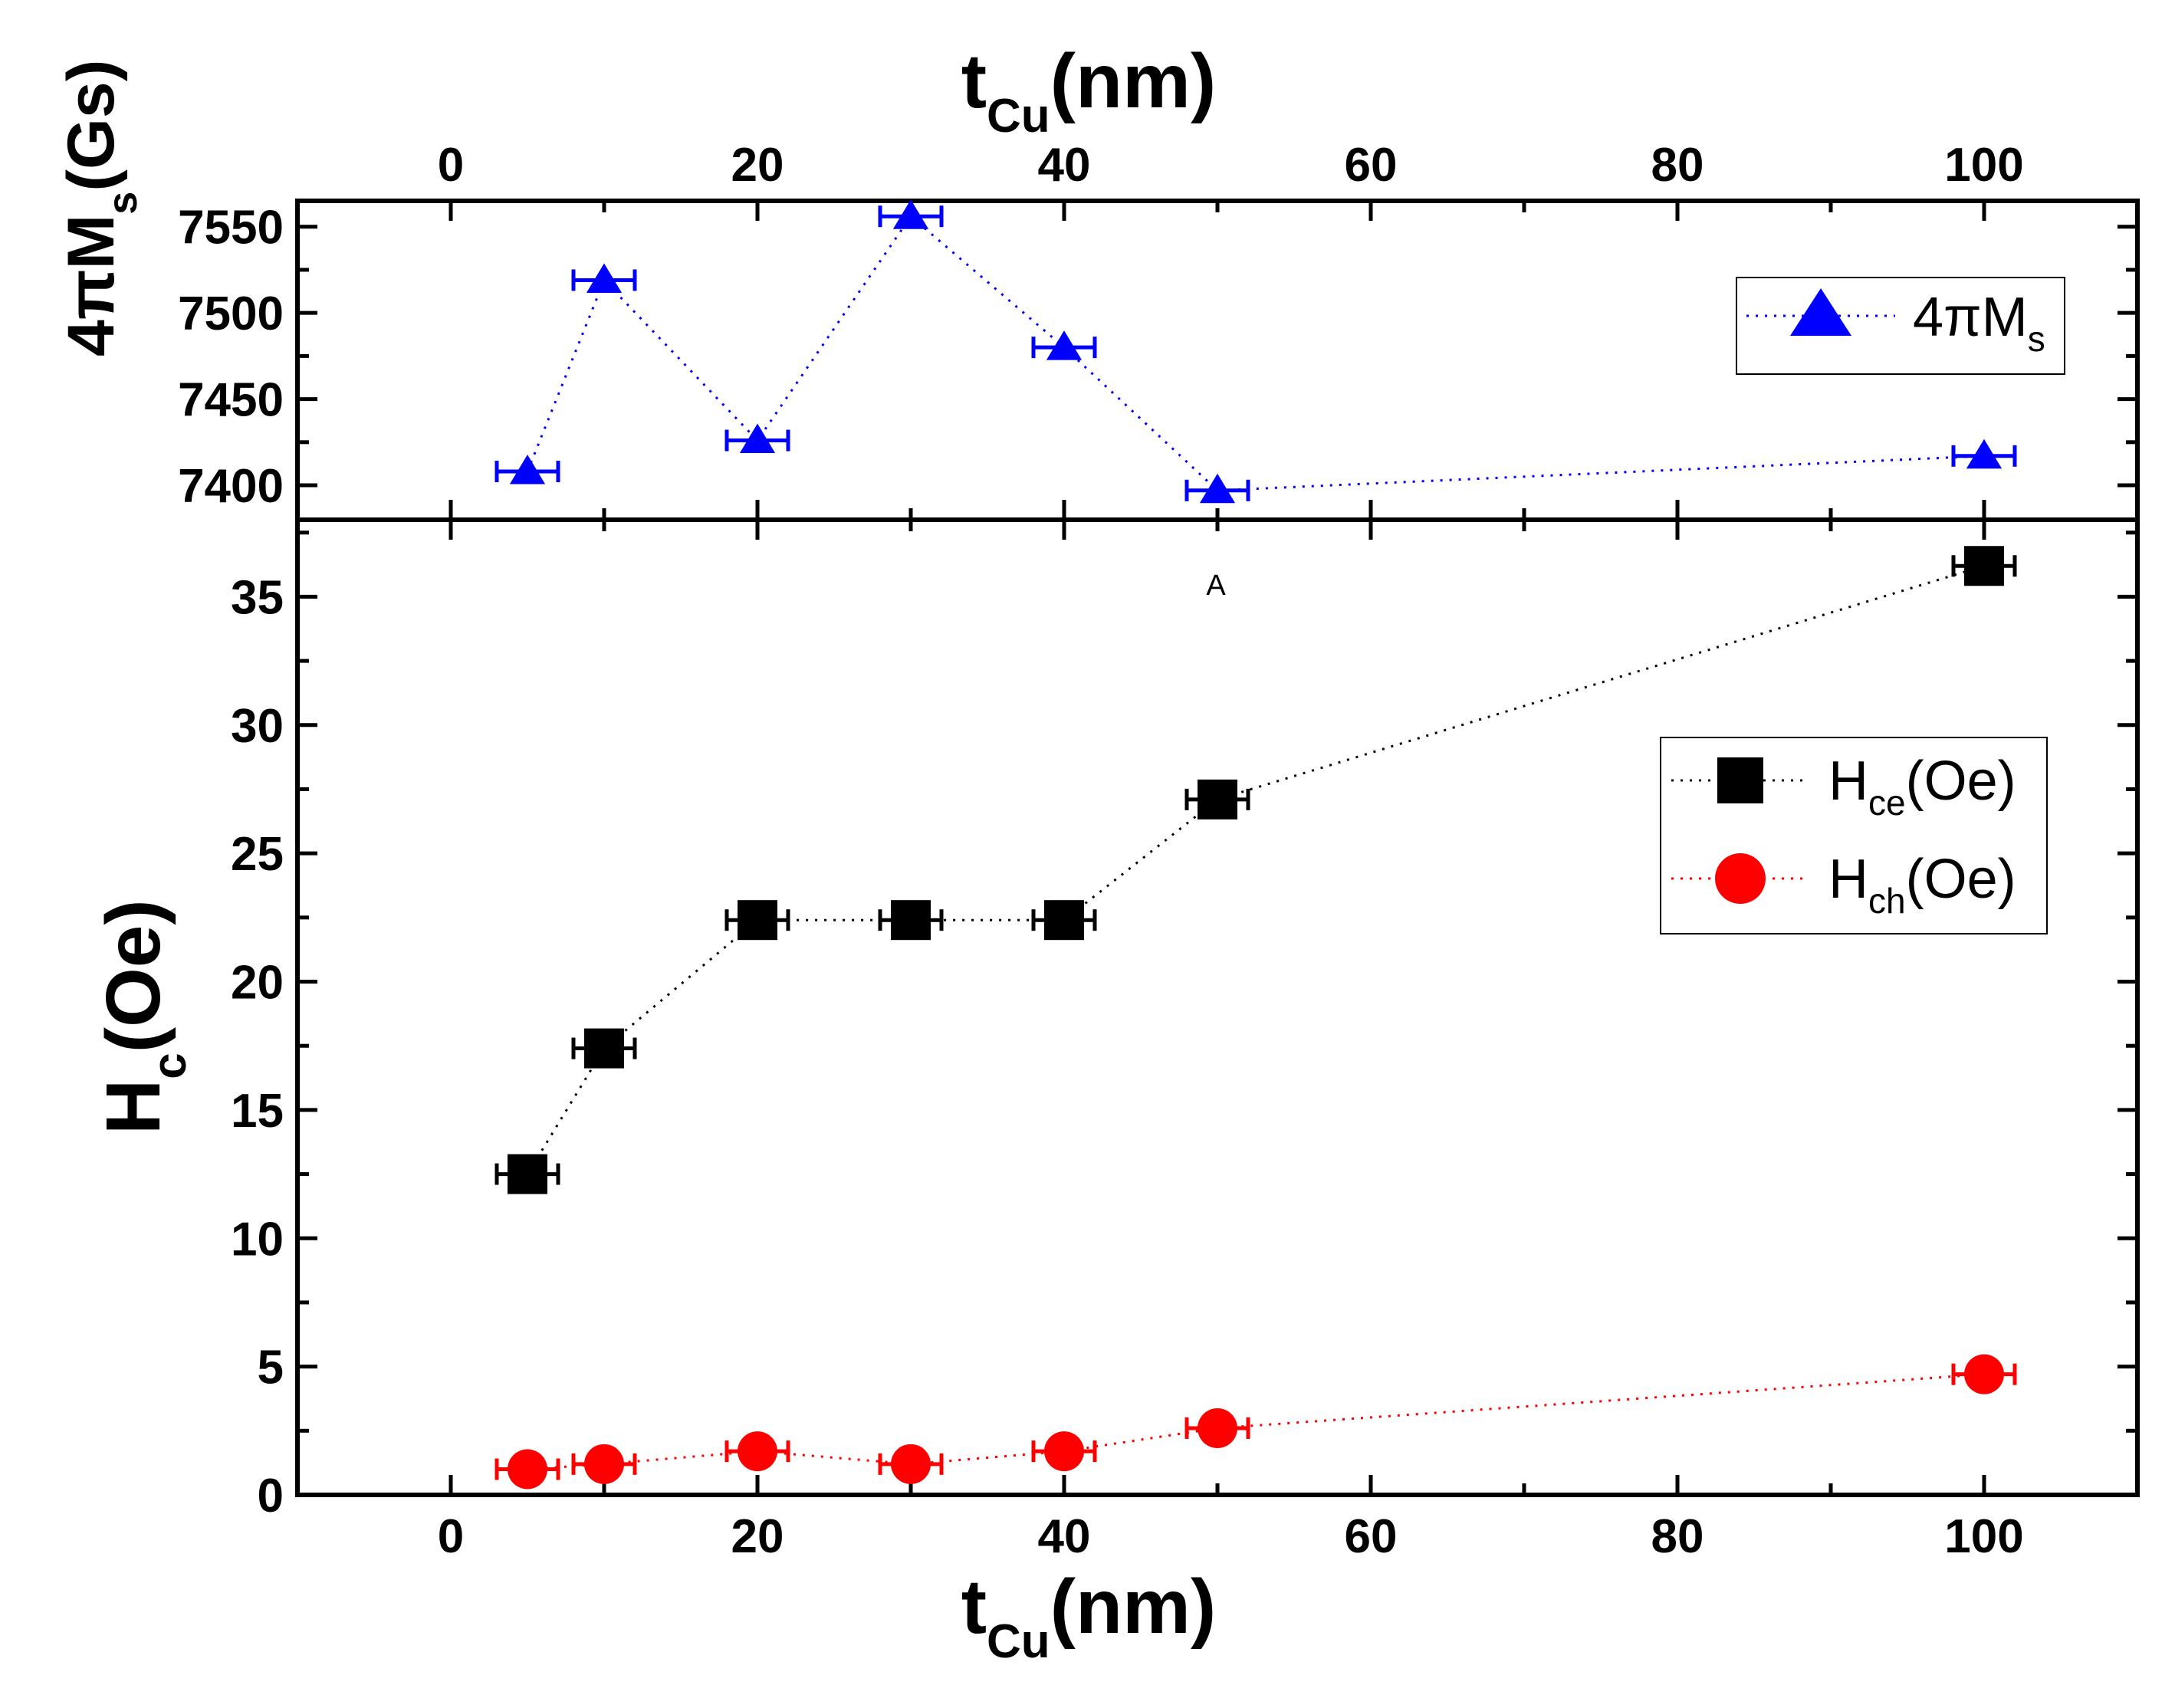  I want to click on x-tick-label-top: 20, so click(757, 165).